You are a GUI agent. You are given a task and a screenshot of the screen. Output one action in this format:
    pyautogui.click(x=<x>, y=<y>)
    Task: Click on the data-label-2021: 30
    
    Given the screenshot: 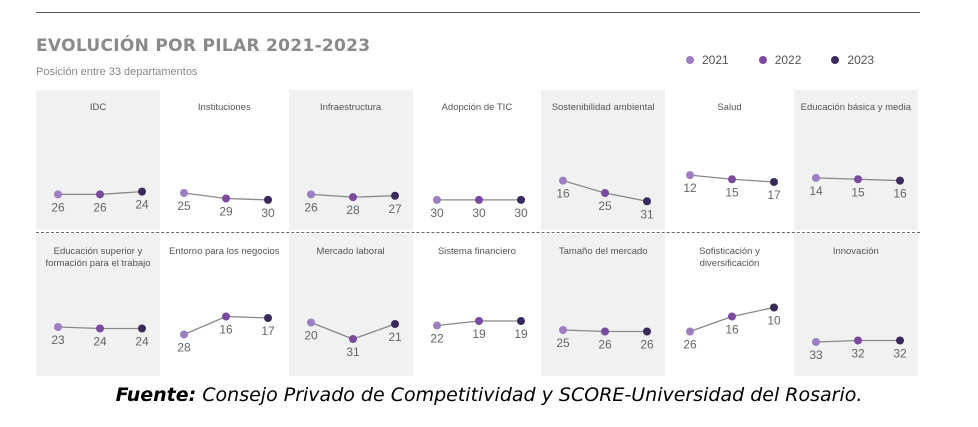 What is the action you would take?
    pyautogui.click(x=437, y=213)
    